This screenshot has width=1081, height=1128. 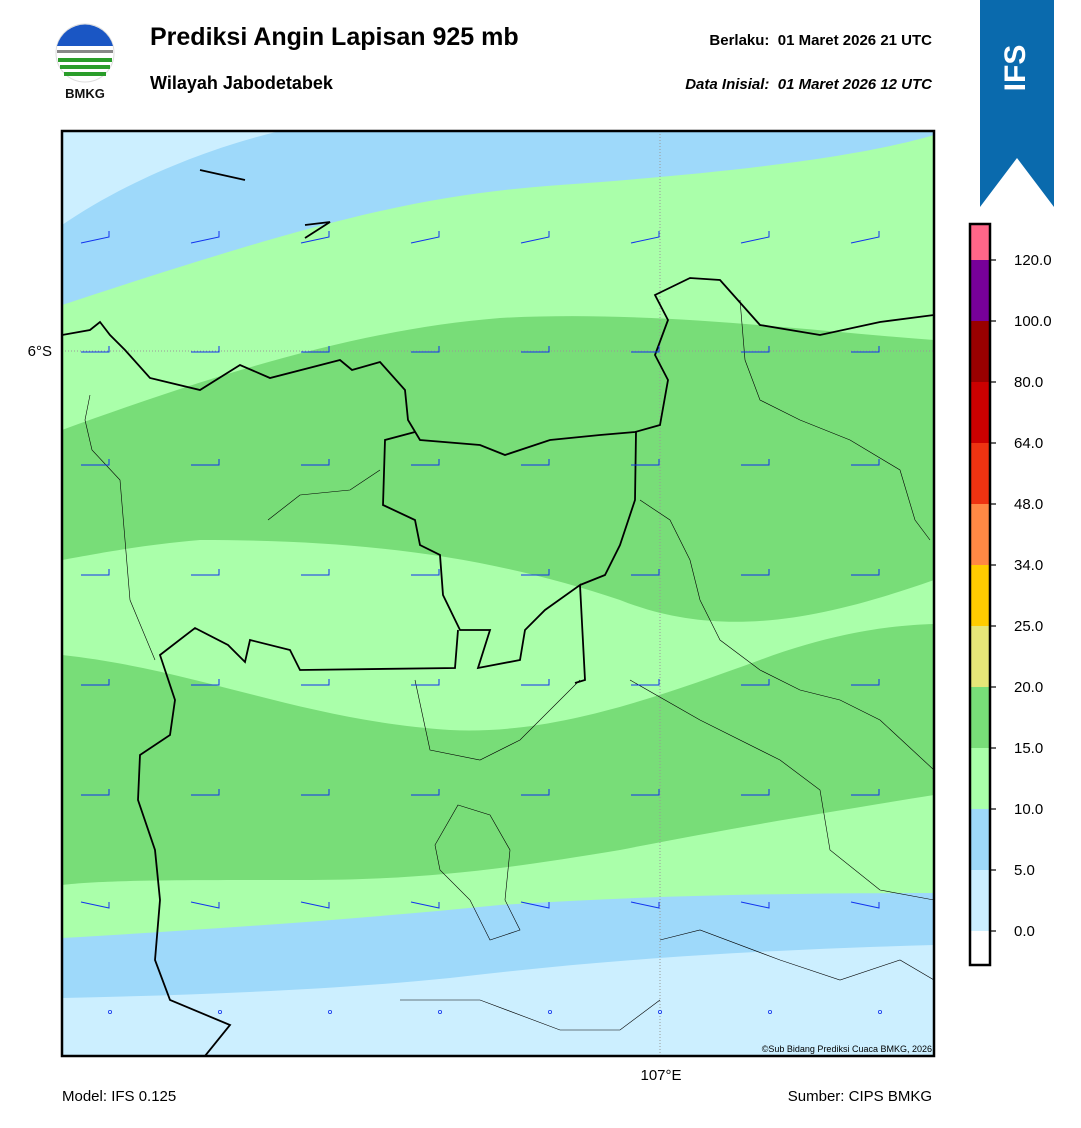 What do you see at coordinates (1033, 260) in the screenshot?
I see `colorbar-tick-label: 120.0` at bounding box center [1033, 260].